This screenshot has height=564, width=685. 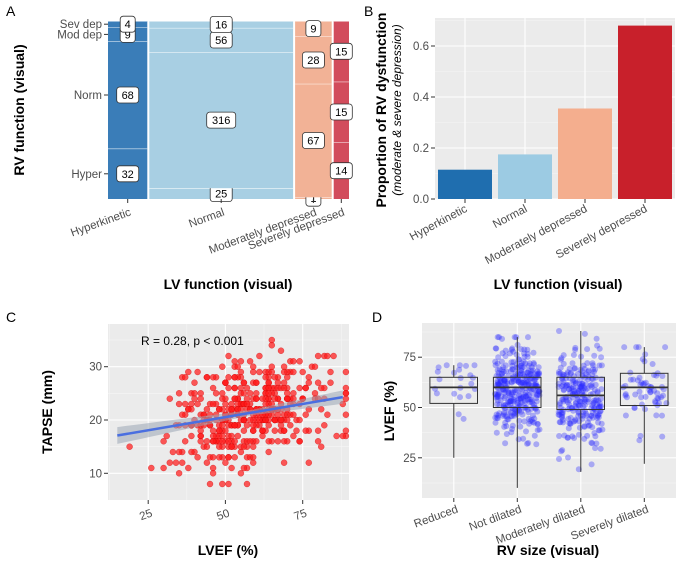 I want to click on mosaic-count-label: 316, so click(x=221, y=121).